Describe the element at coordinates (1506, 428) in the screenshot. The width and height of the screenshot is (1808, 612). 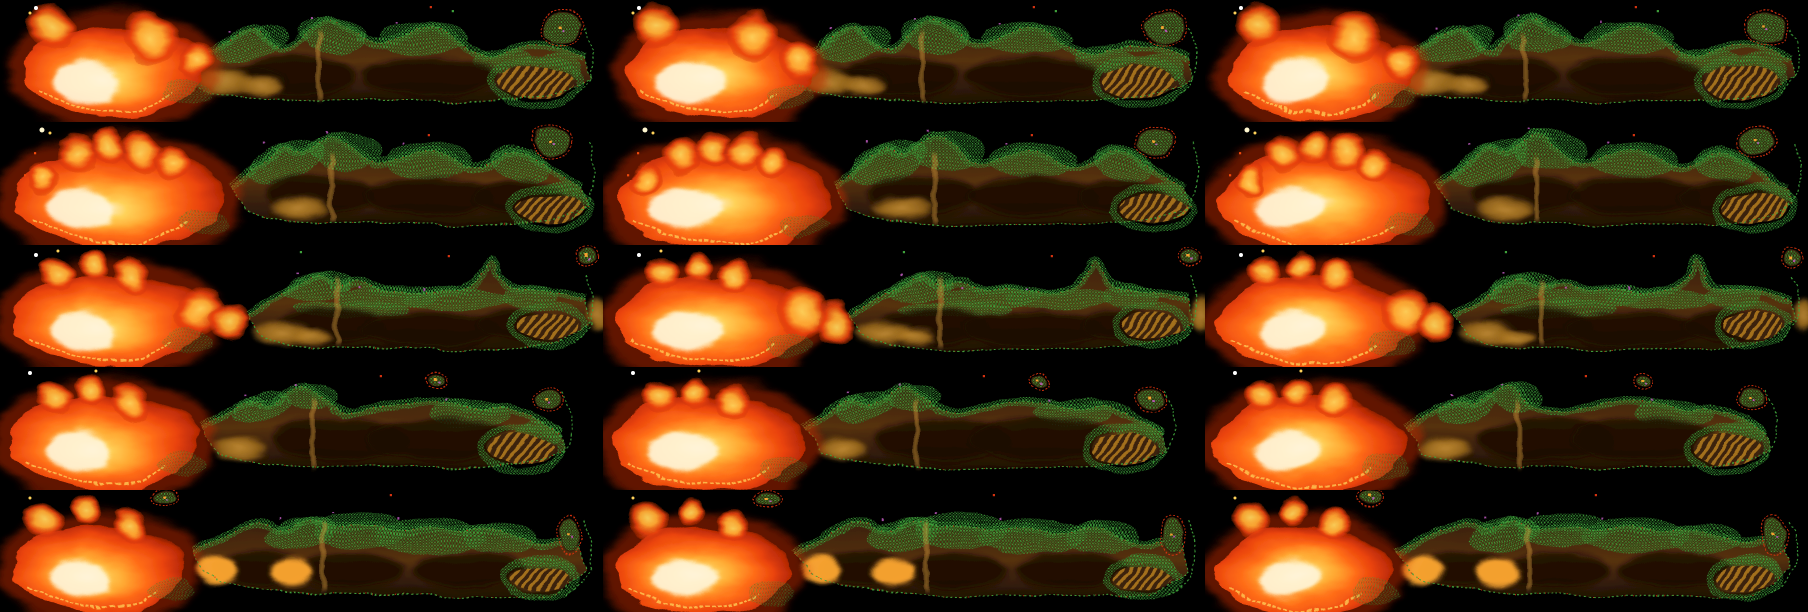
I see `flame-panel-r4c3` at that location.